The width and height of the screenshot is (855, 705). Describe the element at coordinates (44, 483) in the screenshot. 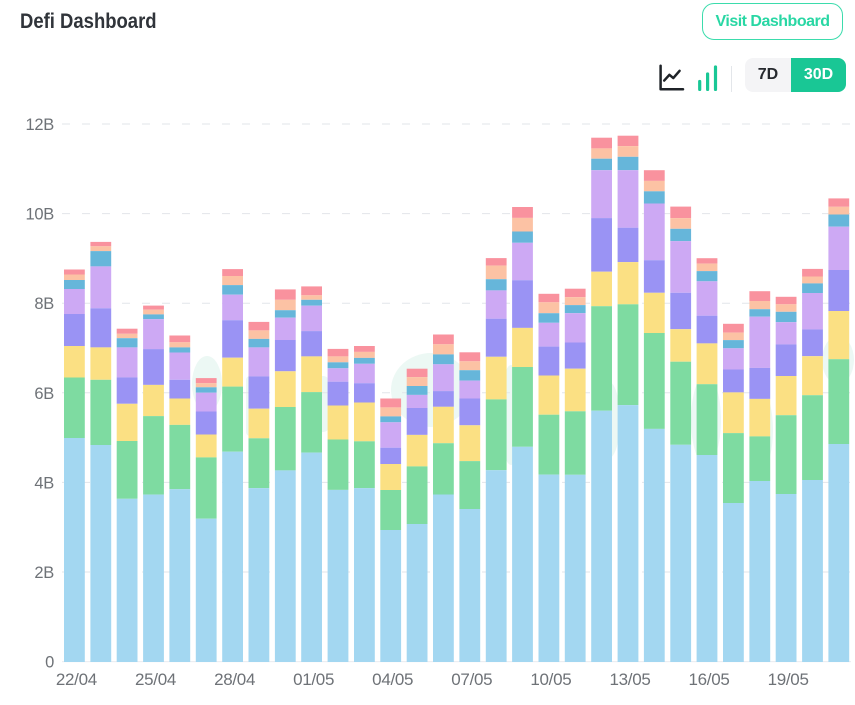

I see `svg-text: 4B` at that location.